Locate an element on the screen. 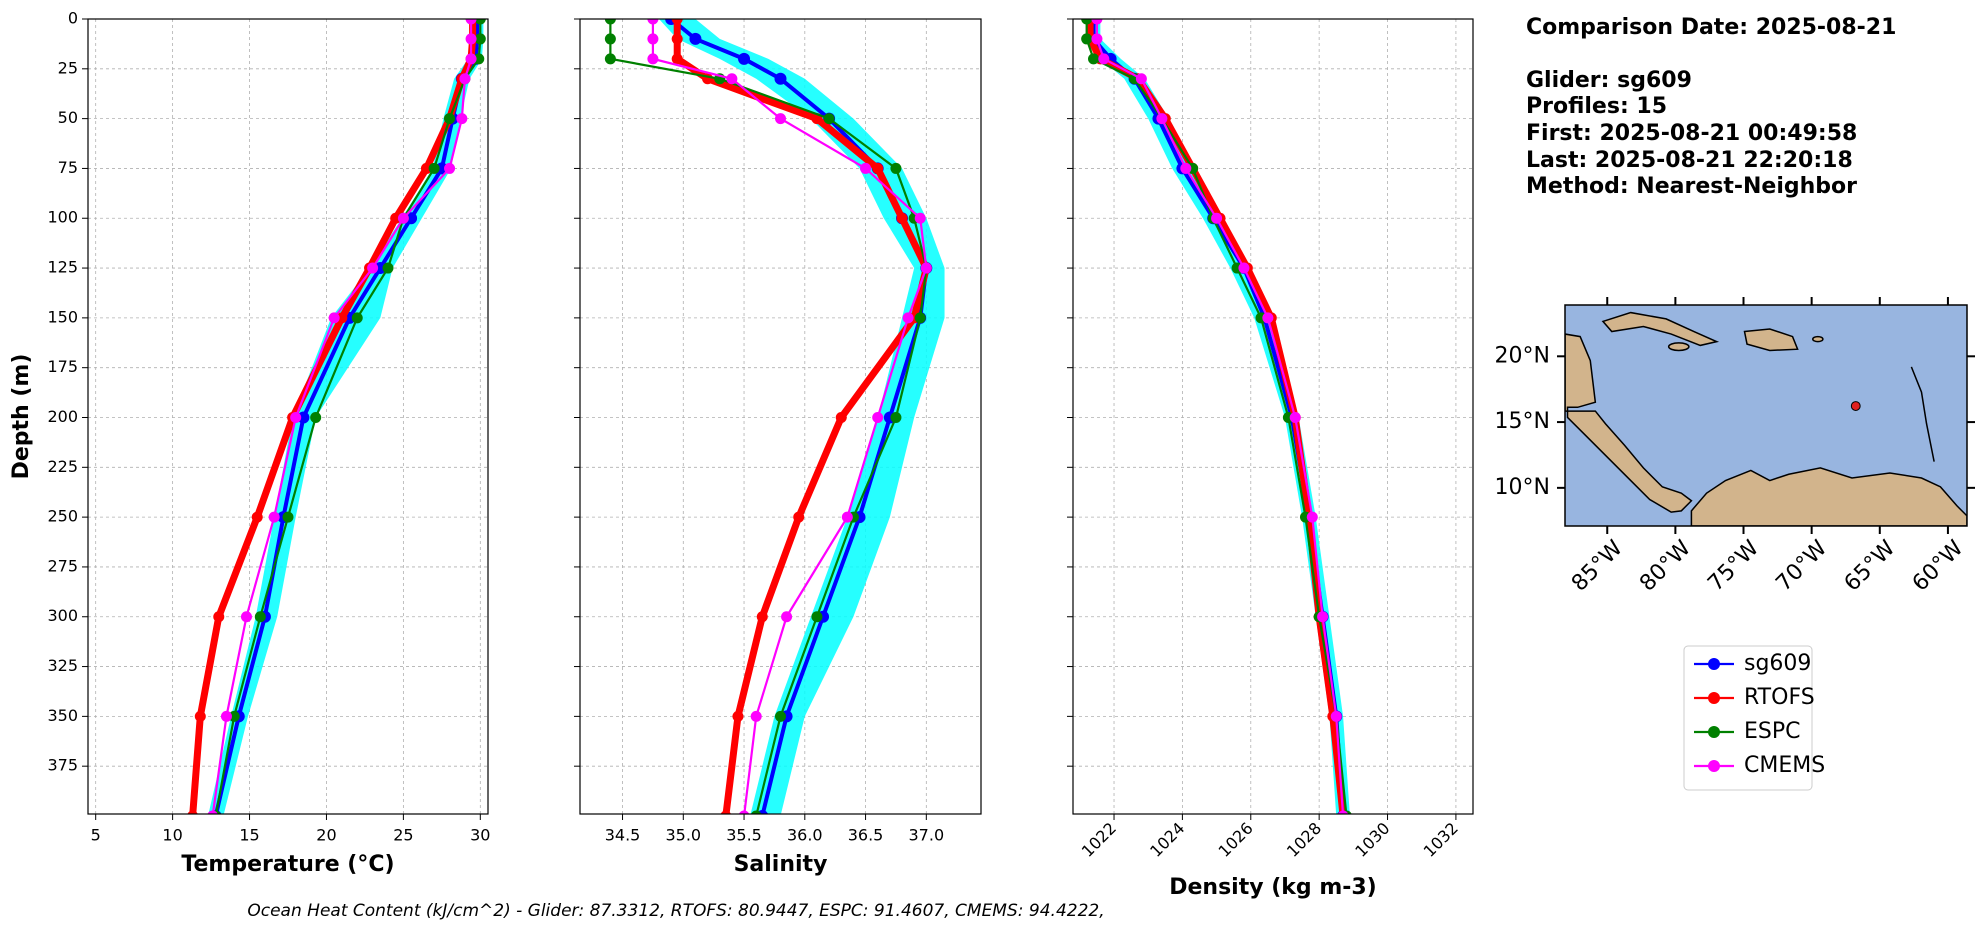 Image resolution: width=1982 pixels, height=938 pixels. legend-label: RTOFS is located at coordinates (1779, 697).